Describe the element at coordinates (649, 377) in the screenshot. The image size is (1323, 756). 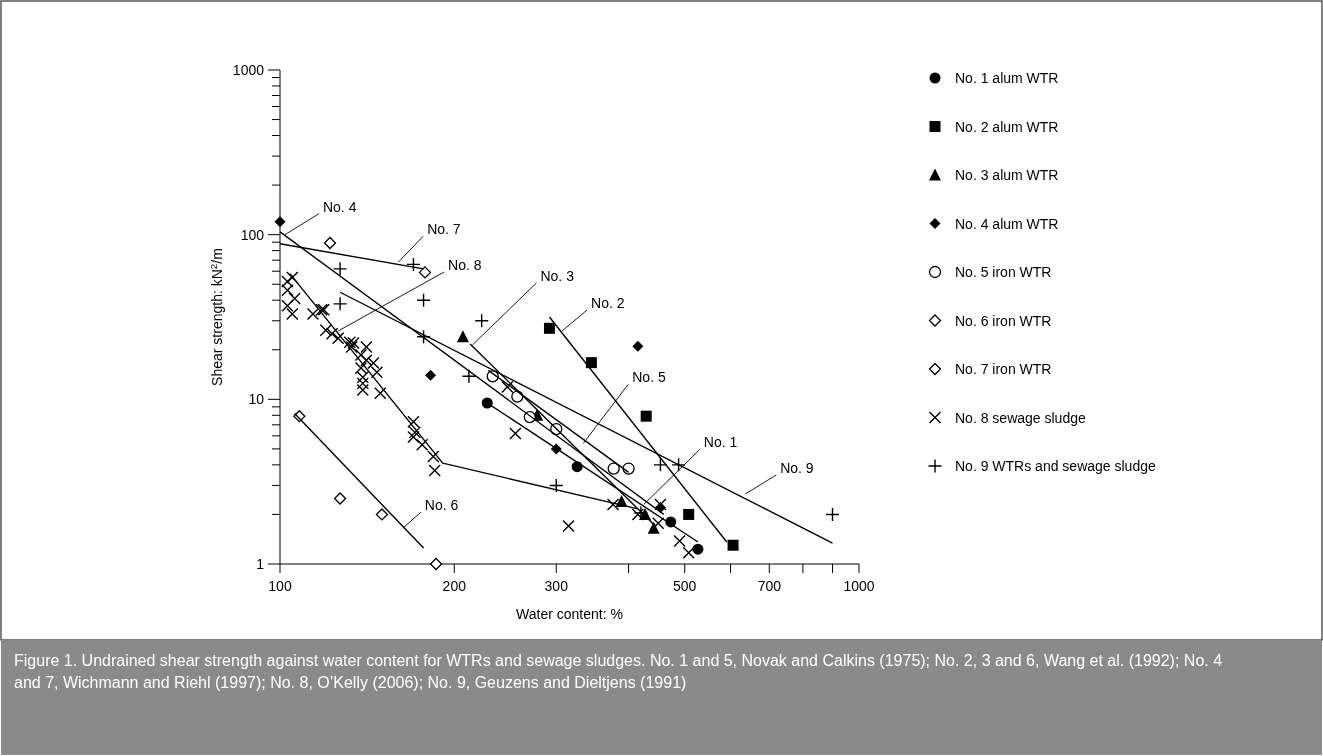
I see `annotation: No. 5` at that location.